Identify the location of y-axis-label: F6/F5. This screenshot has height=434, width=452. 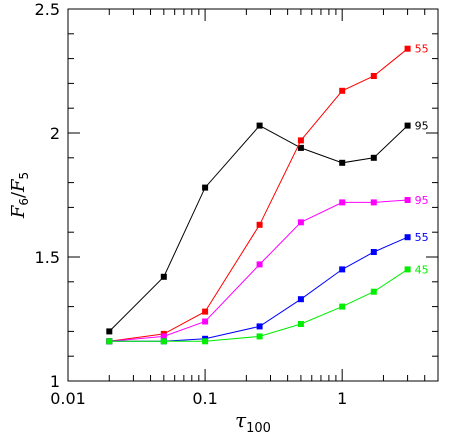
(19, 195).